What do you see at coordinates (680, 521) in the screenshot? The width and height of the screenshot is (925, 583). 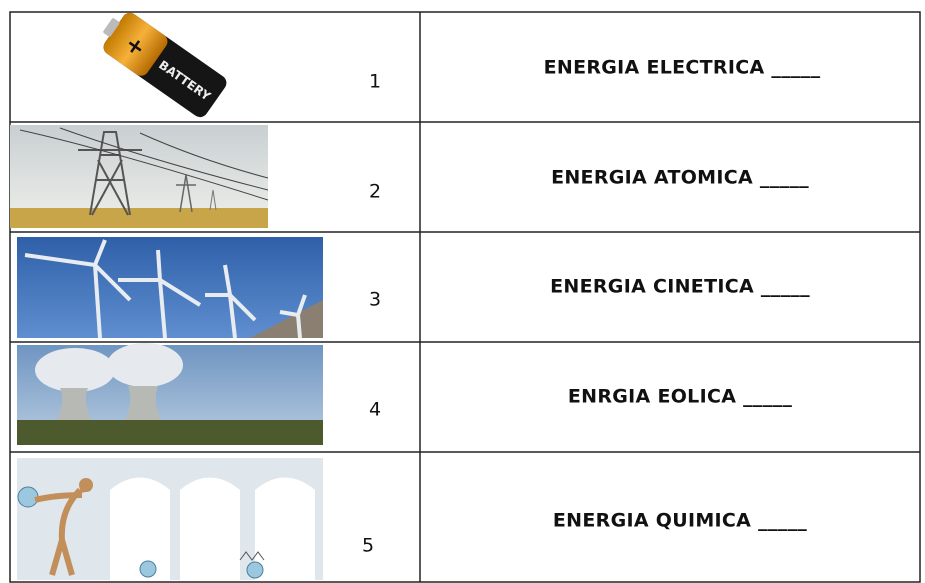 I see `energy-label: ENERGIA QUIMICA _____` at bounding box center [680, 521].